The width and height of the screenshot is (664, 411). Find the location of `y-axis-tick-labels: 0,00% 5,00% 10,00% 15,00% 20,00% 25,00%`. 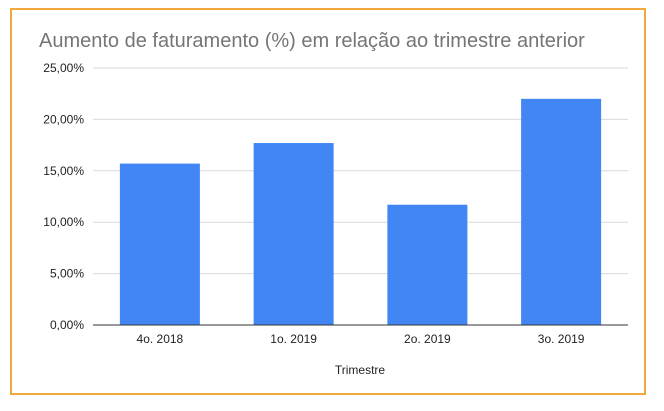

y-axis-tick-labels: 0,00% 5,00% 10,00% 15,00% 20,00% 25,00% is located at coordinates (63, 196).